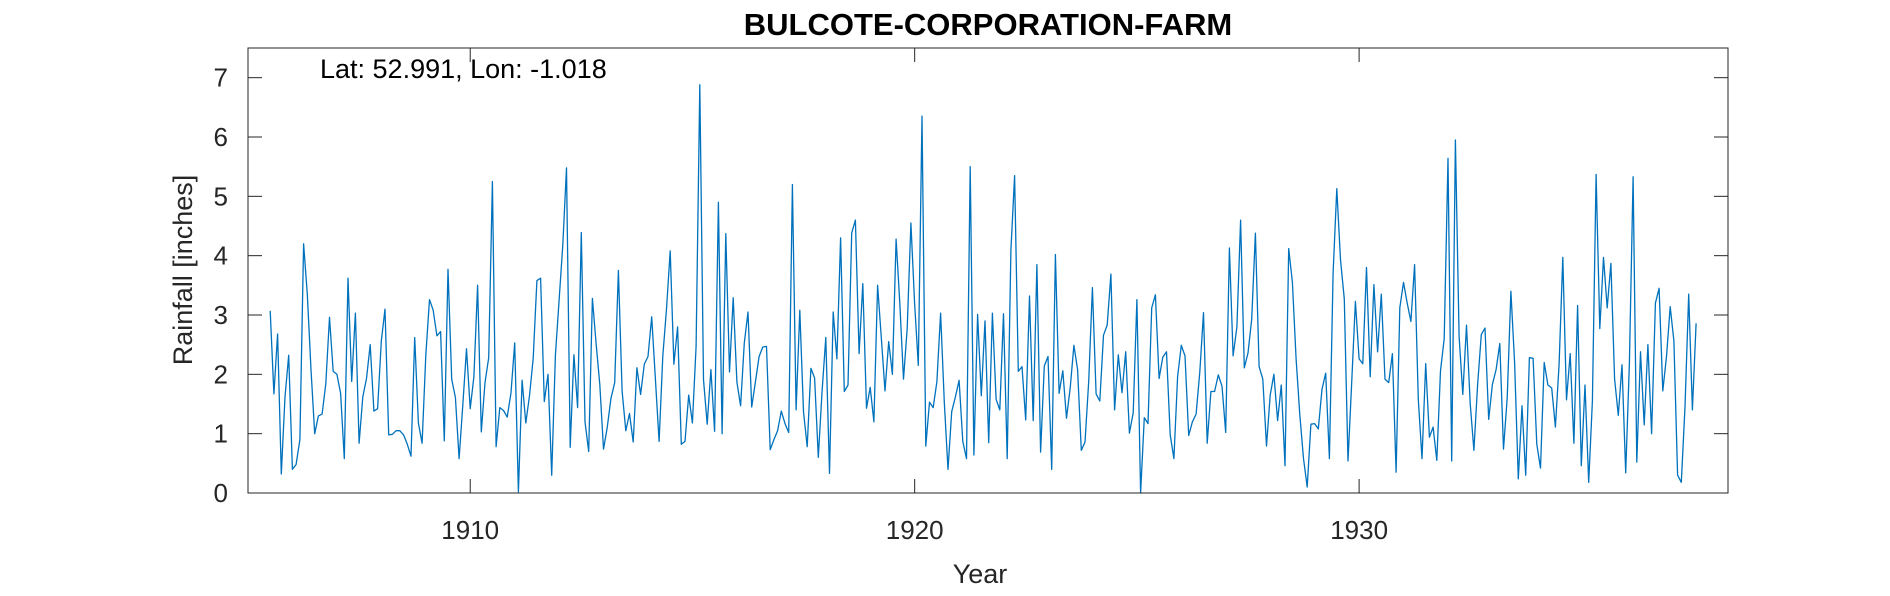 Image resolution: width=1890 pixels, height=596 pixels. What do you see at coordinates (221, 315) in the screenshot?
I see `y-tick-label: 3` at bounding box center [221, 315].